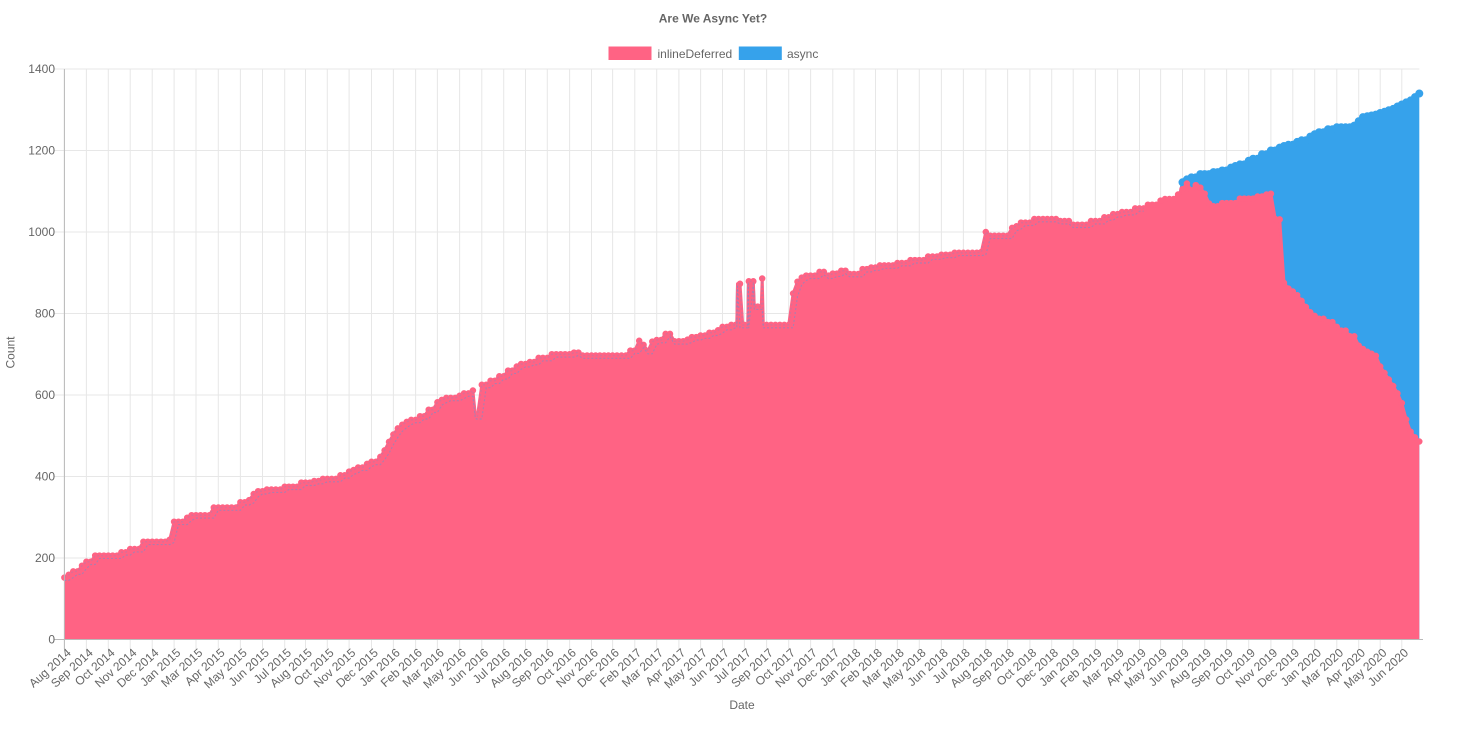  I want to click on svg-text: async, so click(802, 54).